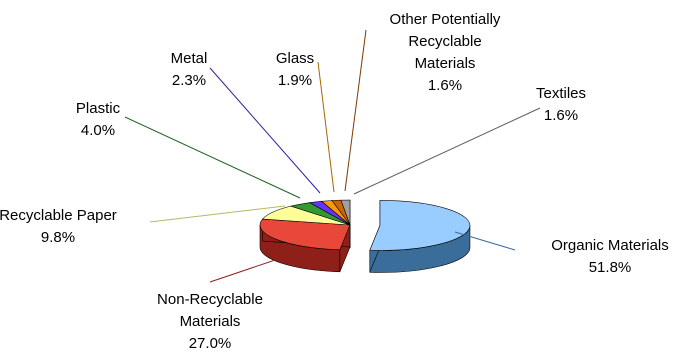 This screenshot has width=686, height=357. Describe the element at coordinates (189, 58) in the screenshot. I see `category-label: Metal` at that location.